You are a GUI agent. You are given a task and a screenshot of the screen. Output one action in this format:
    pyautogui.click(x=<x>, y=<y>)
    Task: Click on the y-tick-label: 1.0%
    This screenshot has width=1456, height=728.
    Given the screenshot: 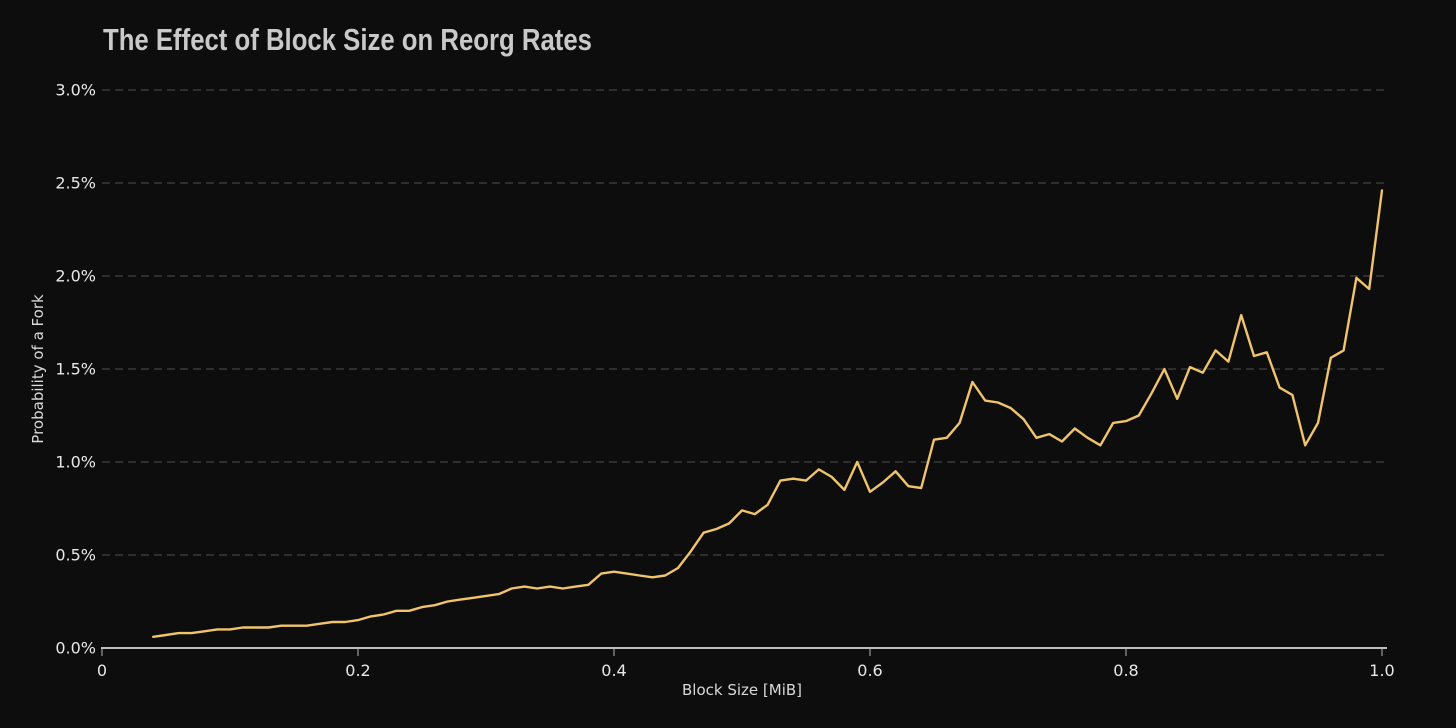 What is the action you would take?
    pyautogui.click(x=75, y=462)
    